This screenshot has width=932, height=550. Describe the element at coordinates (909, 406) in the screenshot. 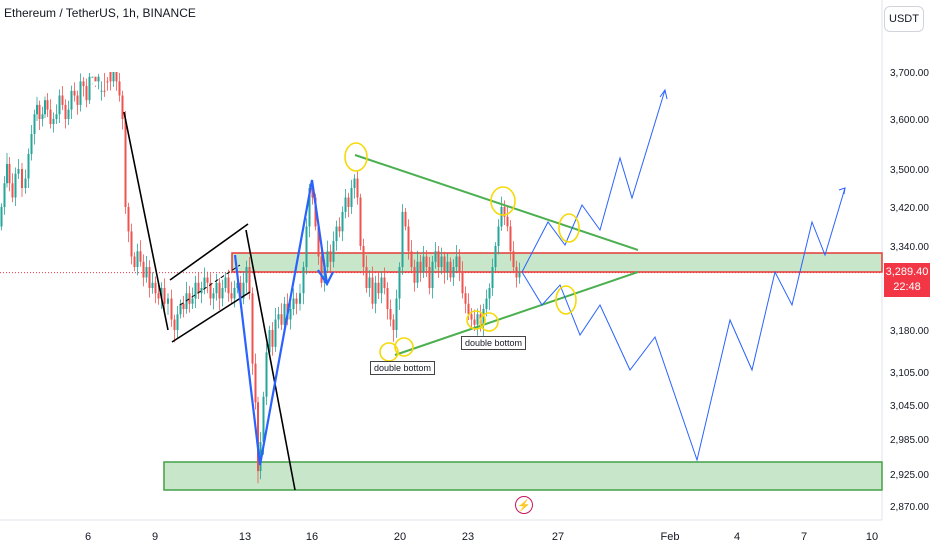

I see `y-tick-label: 3,045.00` at that location.